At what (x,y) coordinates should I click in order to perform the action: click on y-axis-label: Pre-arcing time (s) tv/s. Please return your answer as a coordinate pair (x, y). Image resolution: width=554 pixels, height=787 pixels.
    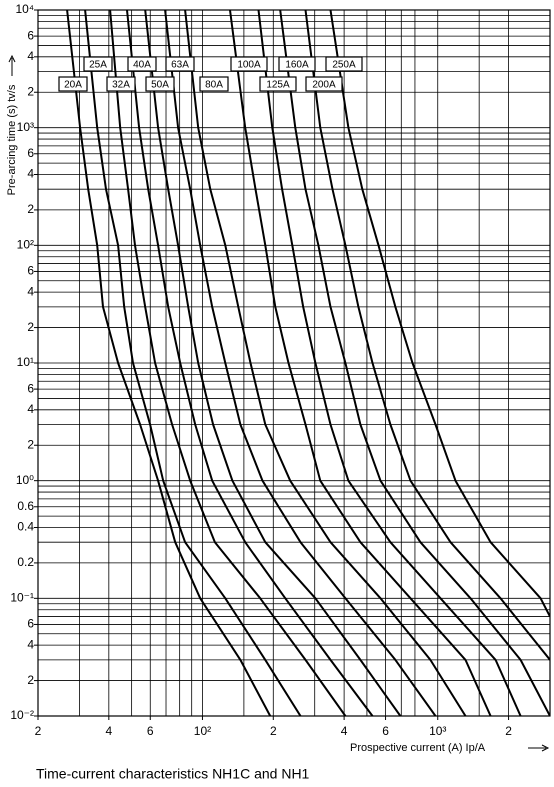
    Looking at the image, I should click on (12, 139).